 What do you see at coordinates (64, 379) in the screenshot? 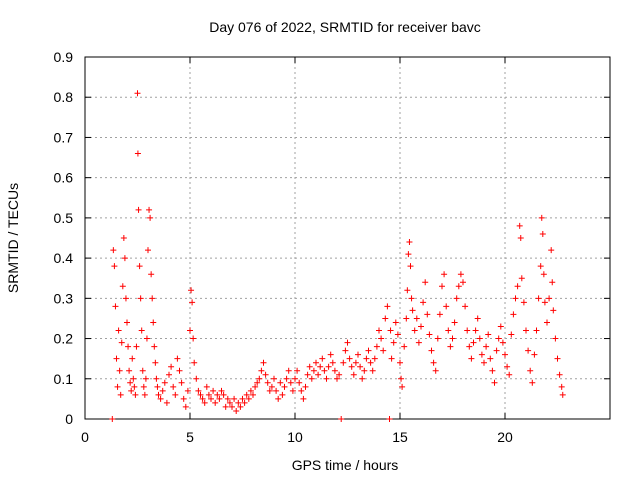
I see `y-tick-label: 0.1` at bounding box center [64, 379].